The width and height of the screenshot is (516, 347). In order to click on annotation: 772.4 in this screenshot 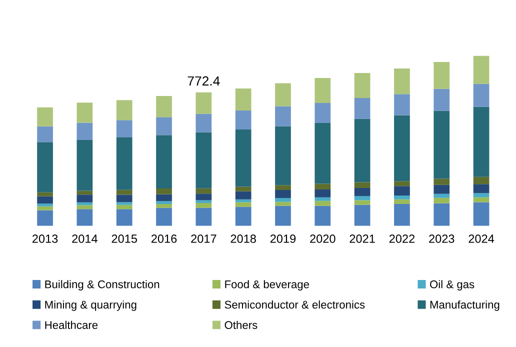, I will do `click(204, 81)`.